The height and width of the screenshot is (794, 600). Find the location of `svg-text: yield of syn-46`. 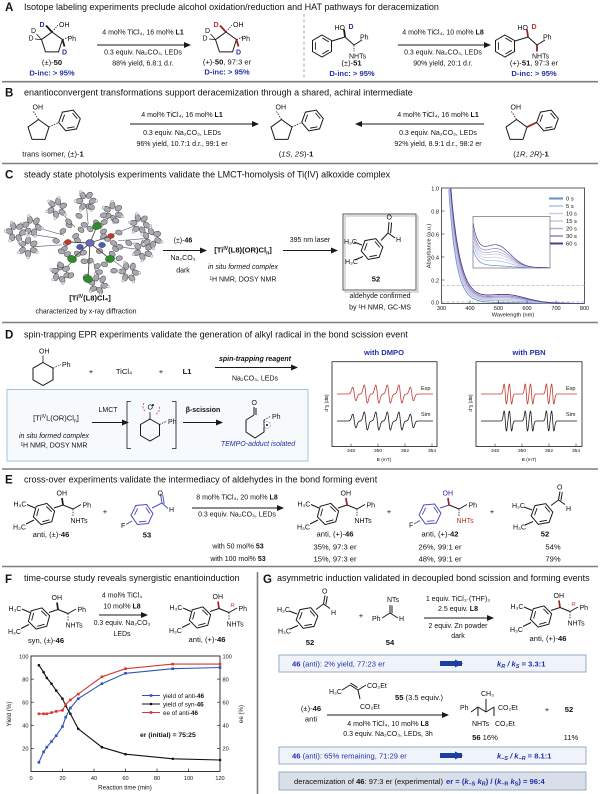

svg-text: yield of syn-46 is located at coordinates (183, 705).